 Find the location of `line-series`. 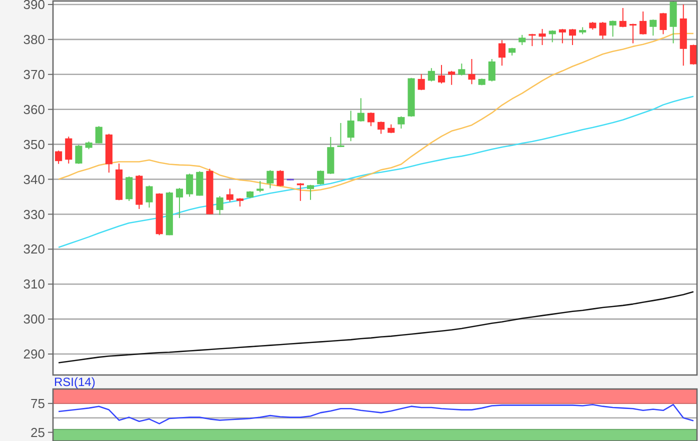

line-series is located at coordinates (376, 414).